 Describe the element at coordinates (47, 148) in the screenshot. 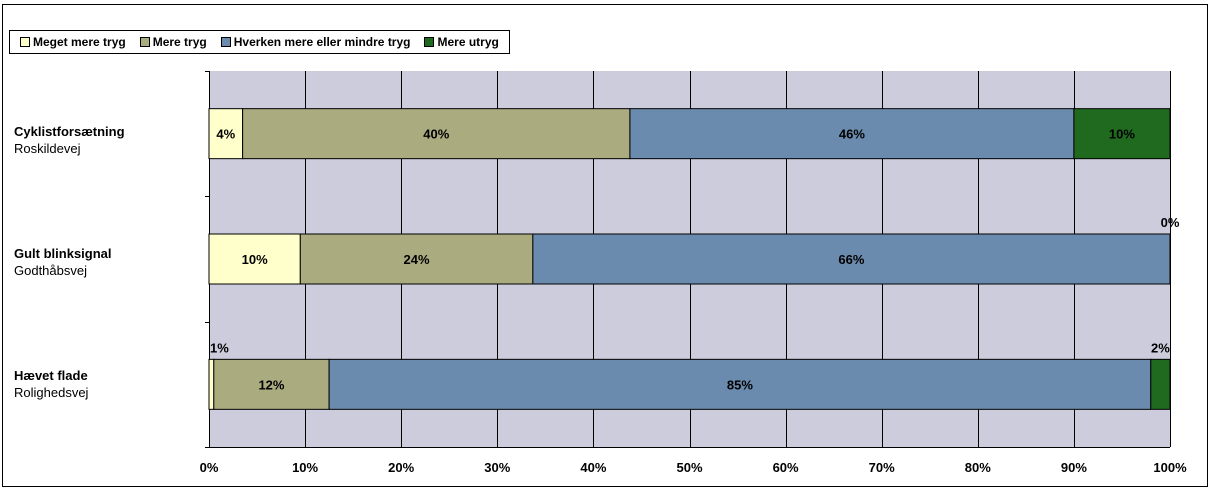

I see `category-location: Roskildevej` at that location.